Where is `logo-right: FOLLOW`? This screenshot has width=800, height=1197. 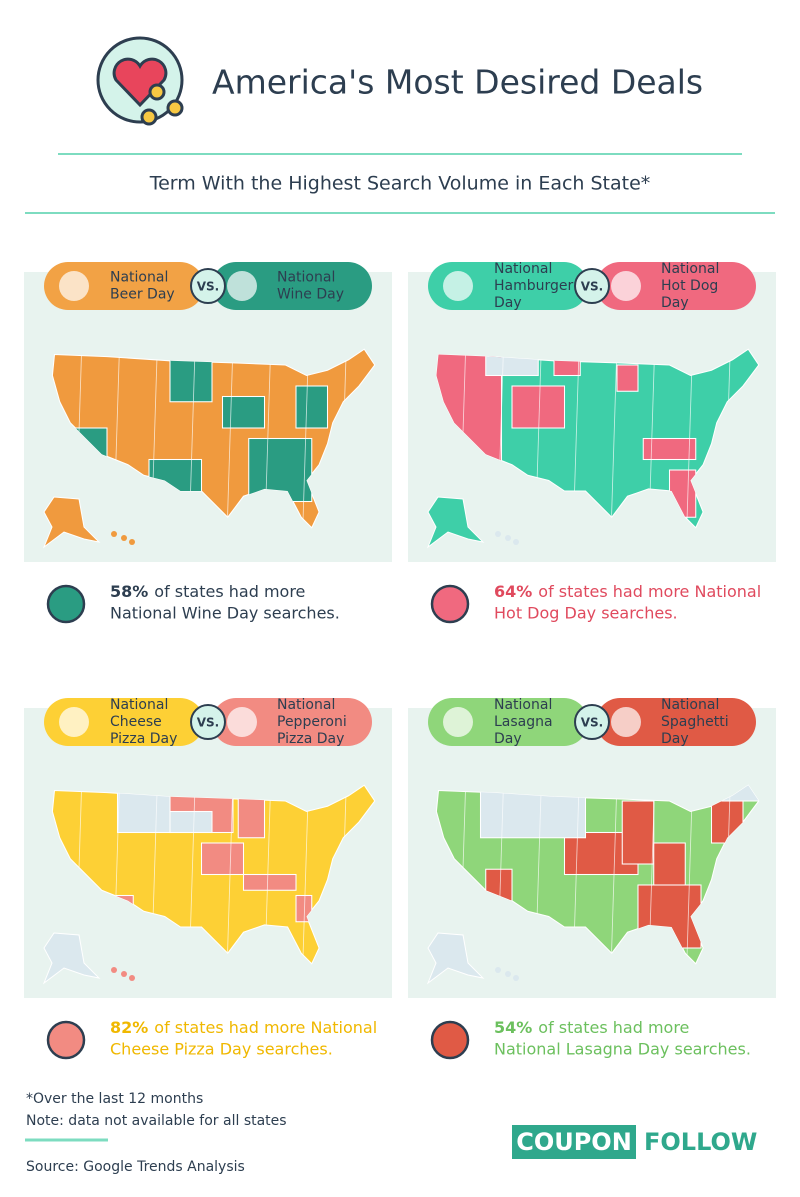
logo-right: FOLLOW is located at coordinates (700, 1142).